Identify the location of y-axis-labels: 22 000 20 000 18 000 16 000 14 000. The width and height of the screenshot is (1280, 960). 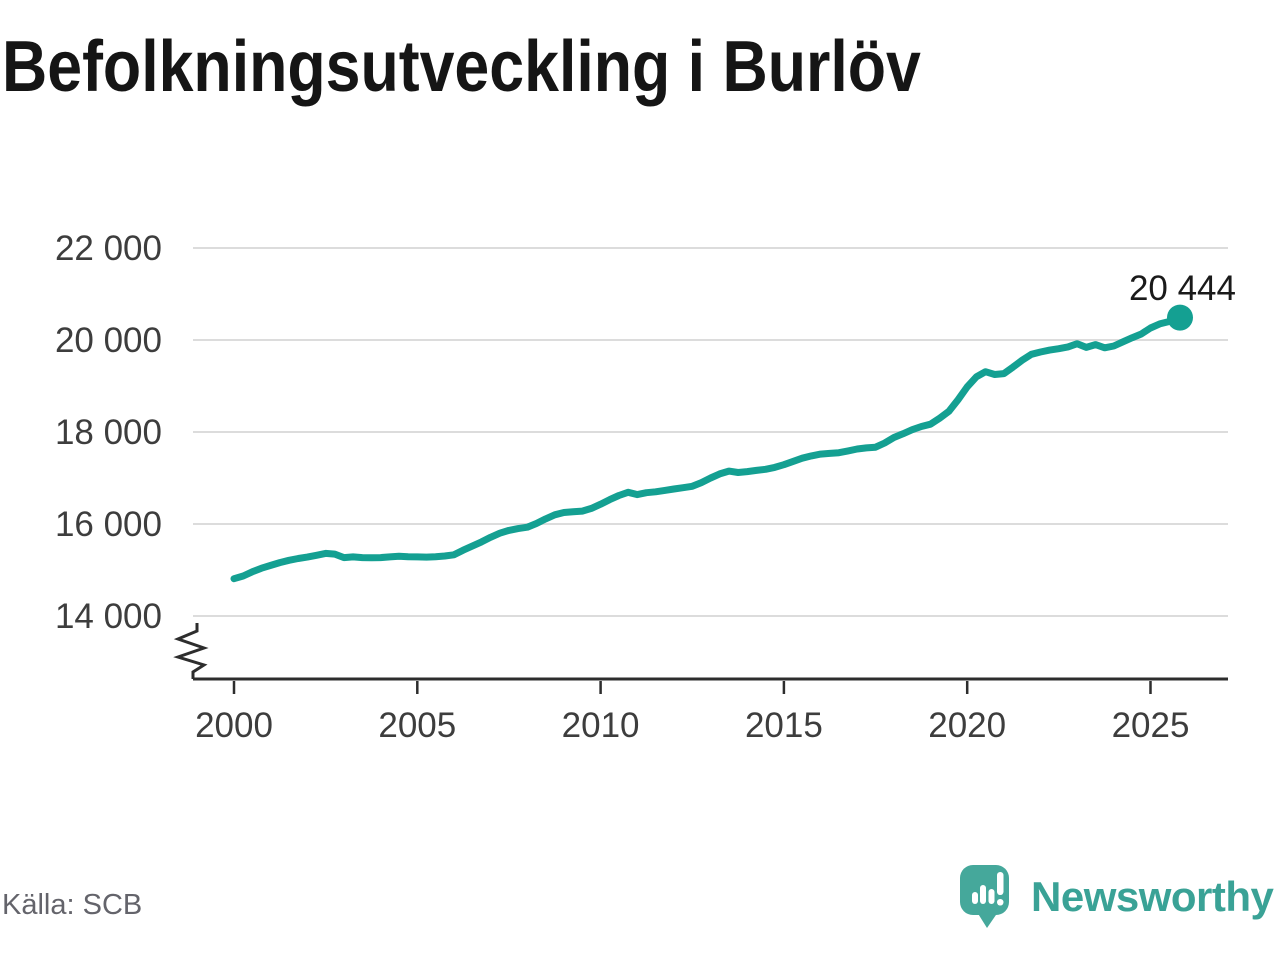
(108, 432).